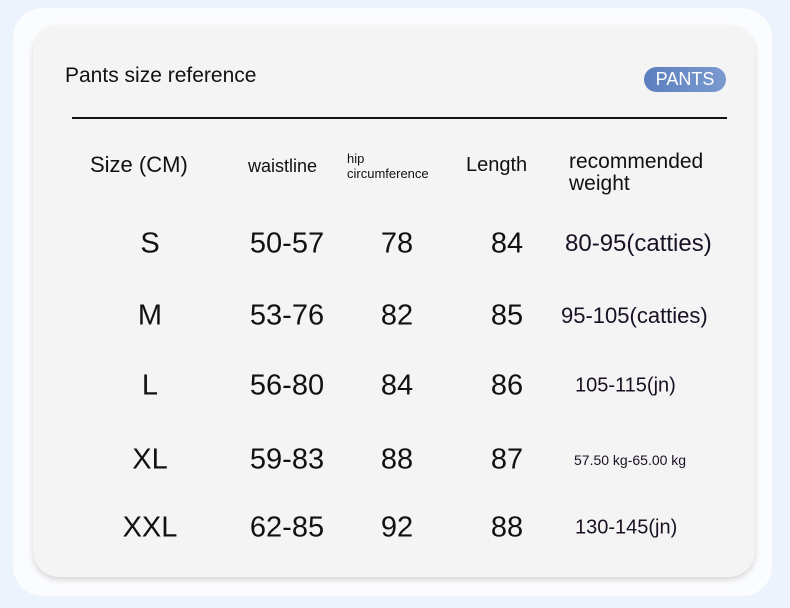 The width and height of the screenshot is (790, 608). I want to click on cell-weight: 95-105(catties), so click(634, 315).